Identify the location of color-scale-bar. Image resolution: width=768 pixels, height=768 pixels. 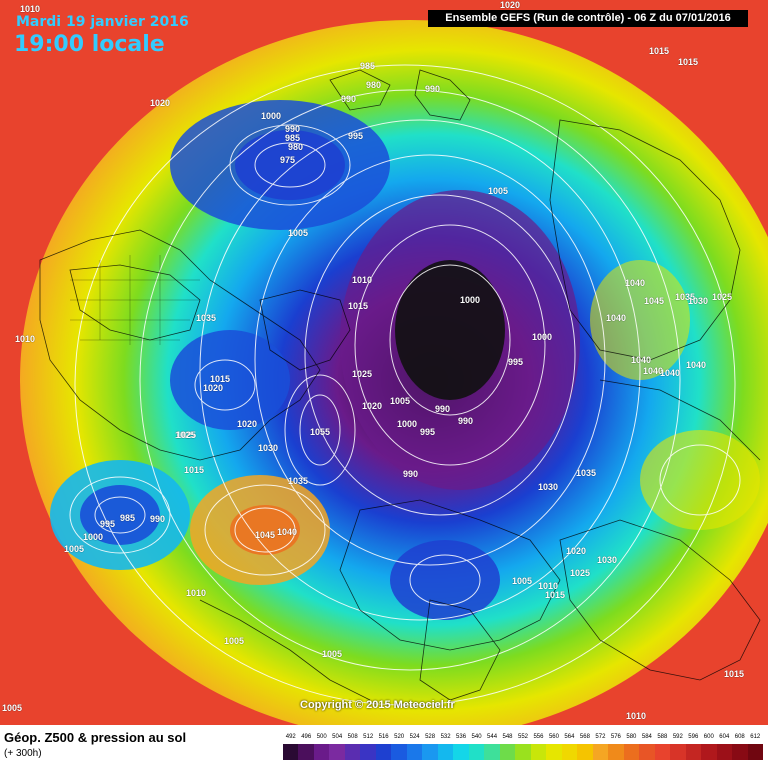
(523, 752).